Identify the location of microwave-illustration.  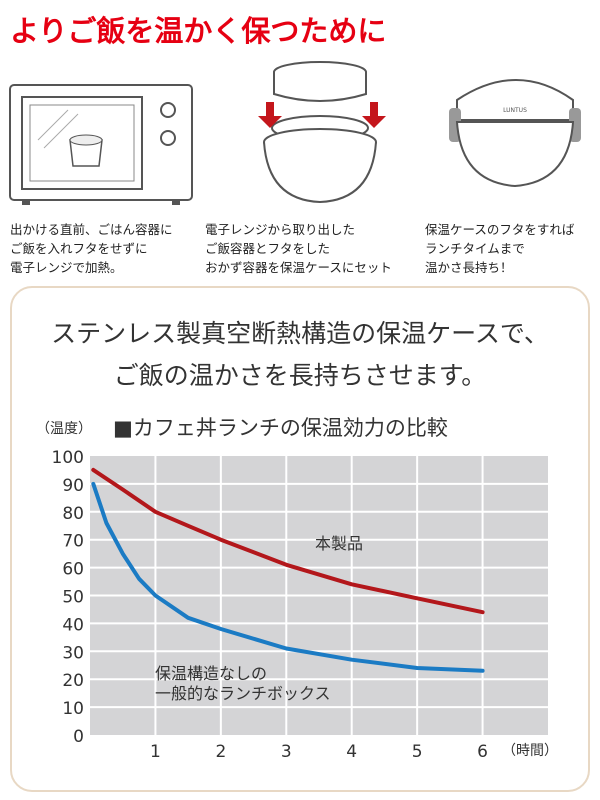
(101, 144).